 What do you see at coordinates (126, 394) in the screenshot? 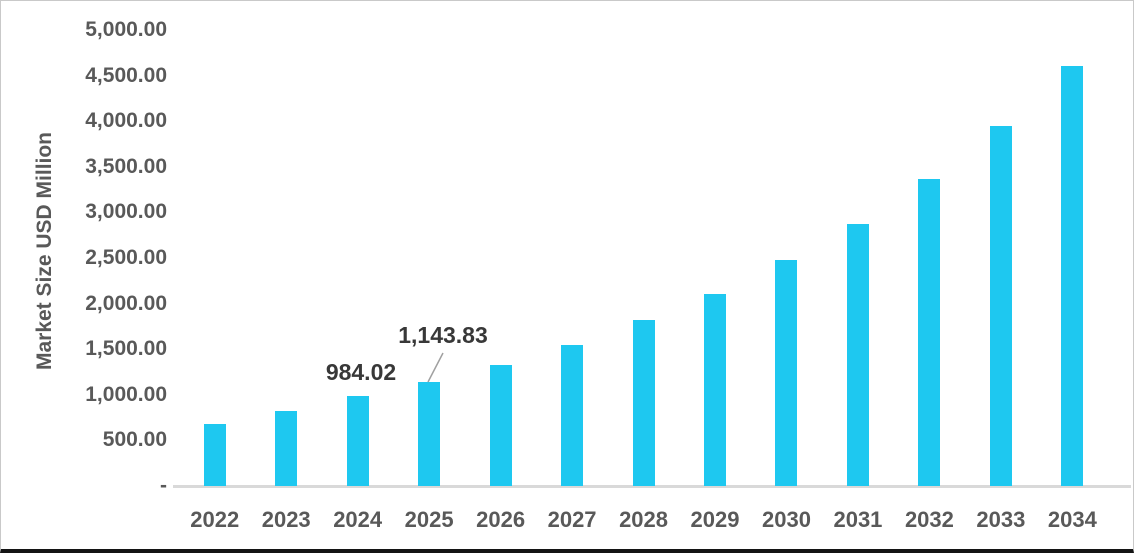
I see `y-tick-label: 1,000.00` at bounding box center [126, 394].